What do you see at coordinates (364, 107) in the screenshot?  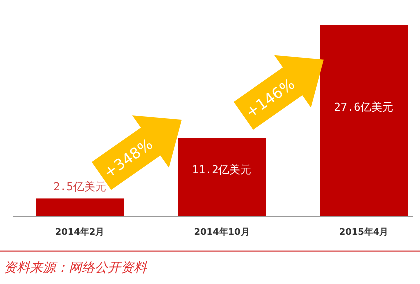 I see `data-label: 27.6亿美元` at bounding box center [364, 107].